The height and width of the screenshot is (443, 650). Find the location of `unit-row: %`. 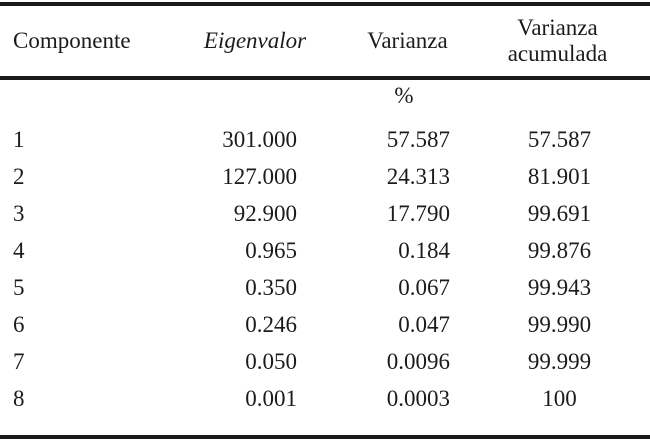

unit-row: % is located at coordinates (325, 103).